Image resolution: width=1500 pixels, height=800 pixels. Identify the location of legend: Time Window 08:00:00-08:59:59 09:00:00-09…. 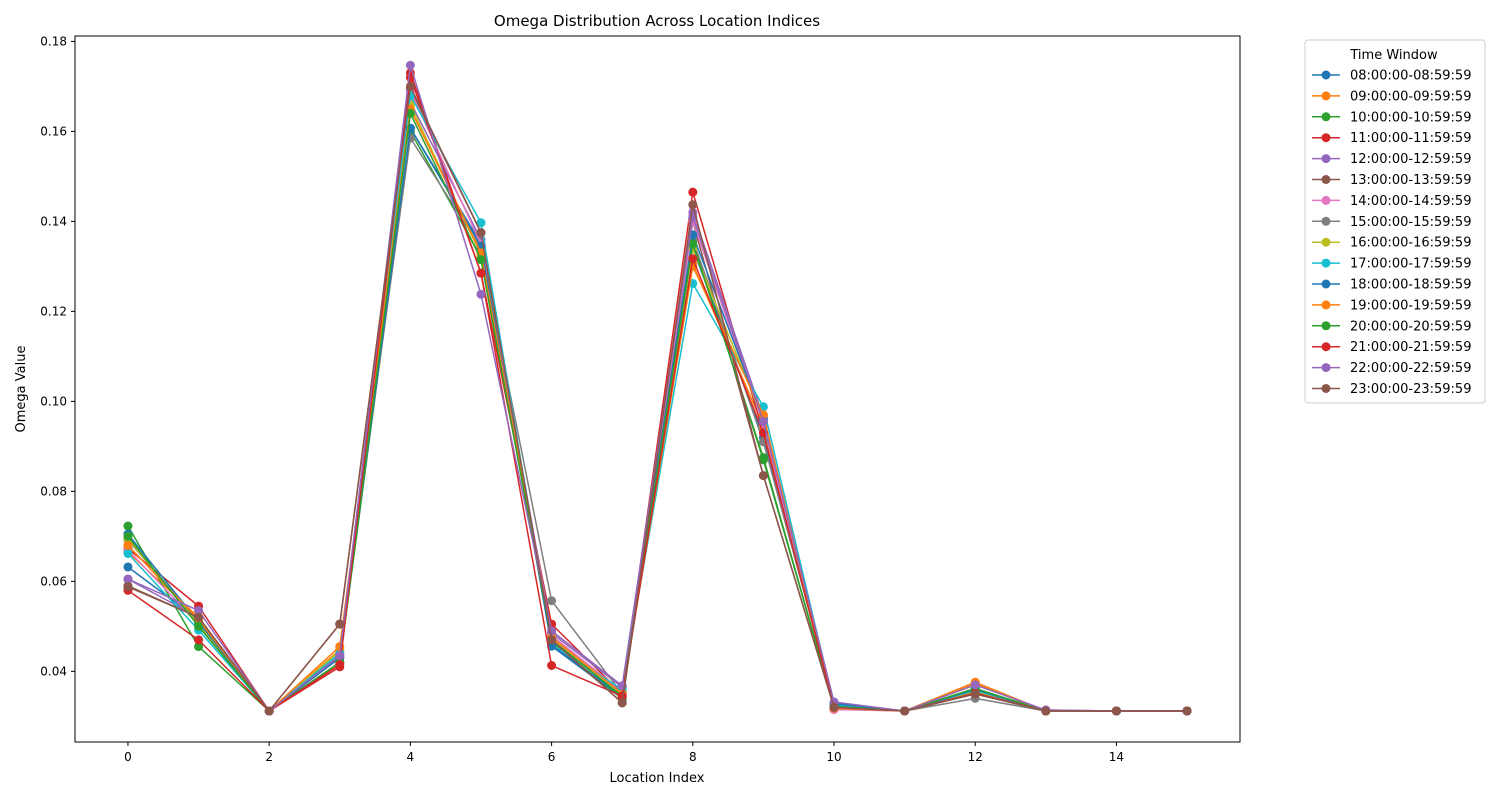
(1395, 221).